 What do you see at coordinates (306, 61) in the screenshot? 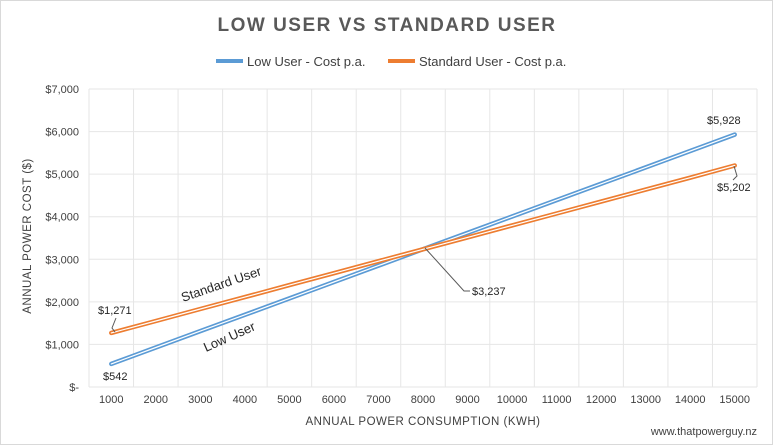
I see `legend-label-low-user: Low User - Cost p.a.` at bounding box center [306, 61].